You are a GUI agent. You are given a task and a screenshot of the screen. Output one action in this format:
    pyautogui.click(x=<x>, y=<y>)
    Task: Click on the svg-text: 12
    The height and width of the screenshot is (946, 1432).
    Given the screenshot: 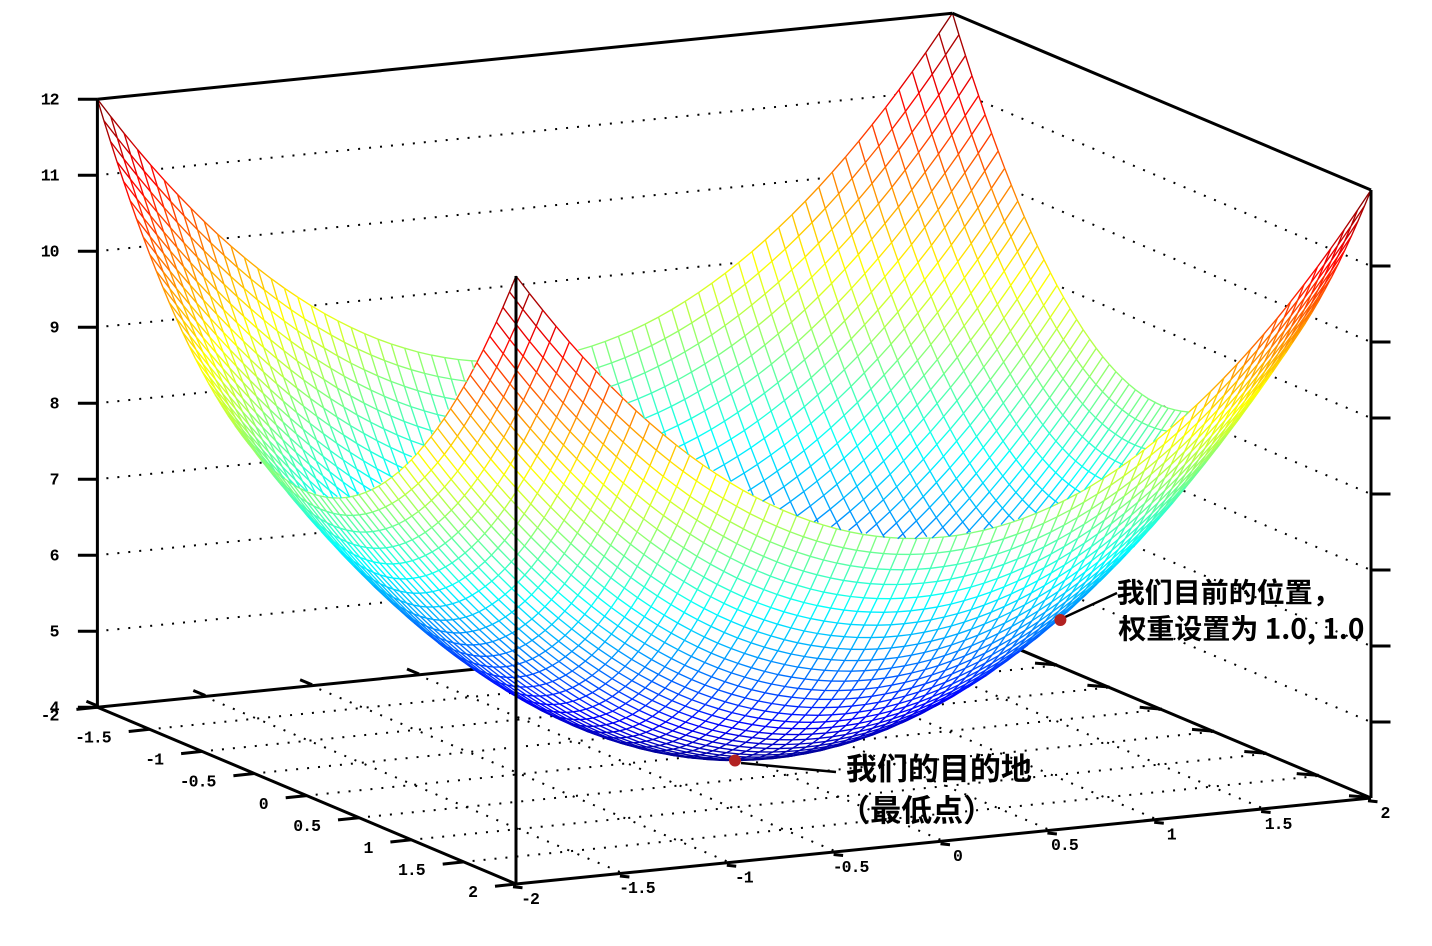 What is the action you would take?
    pyautogui.click(x=50, y=100)
    